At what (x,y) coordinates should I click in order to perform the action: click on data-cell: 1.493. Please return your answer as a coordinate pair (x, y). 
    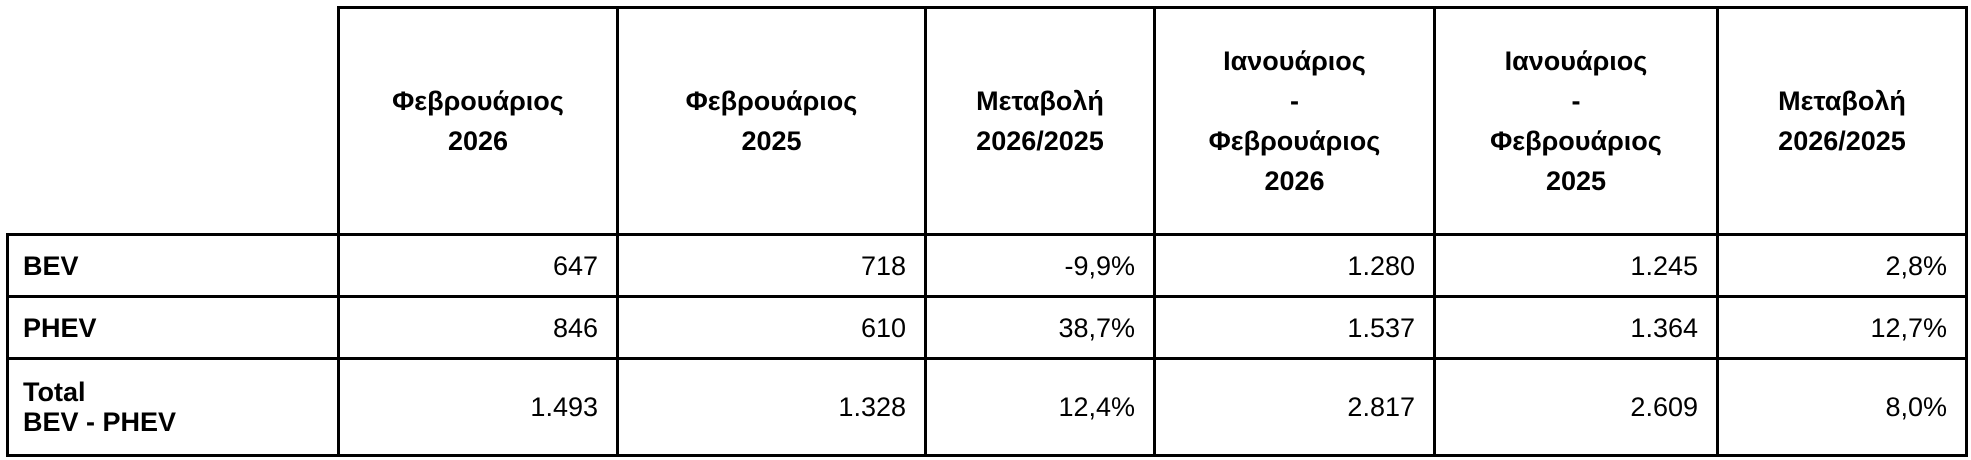
    Looking at the image, I should click on (478, 407).